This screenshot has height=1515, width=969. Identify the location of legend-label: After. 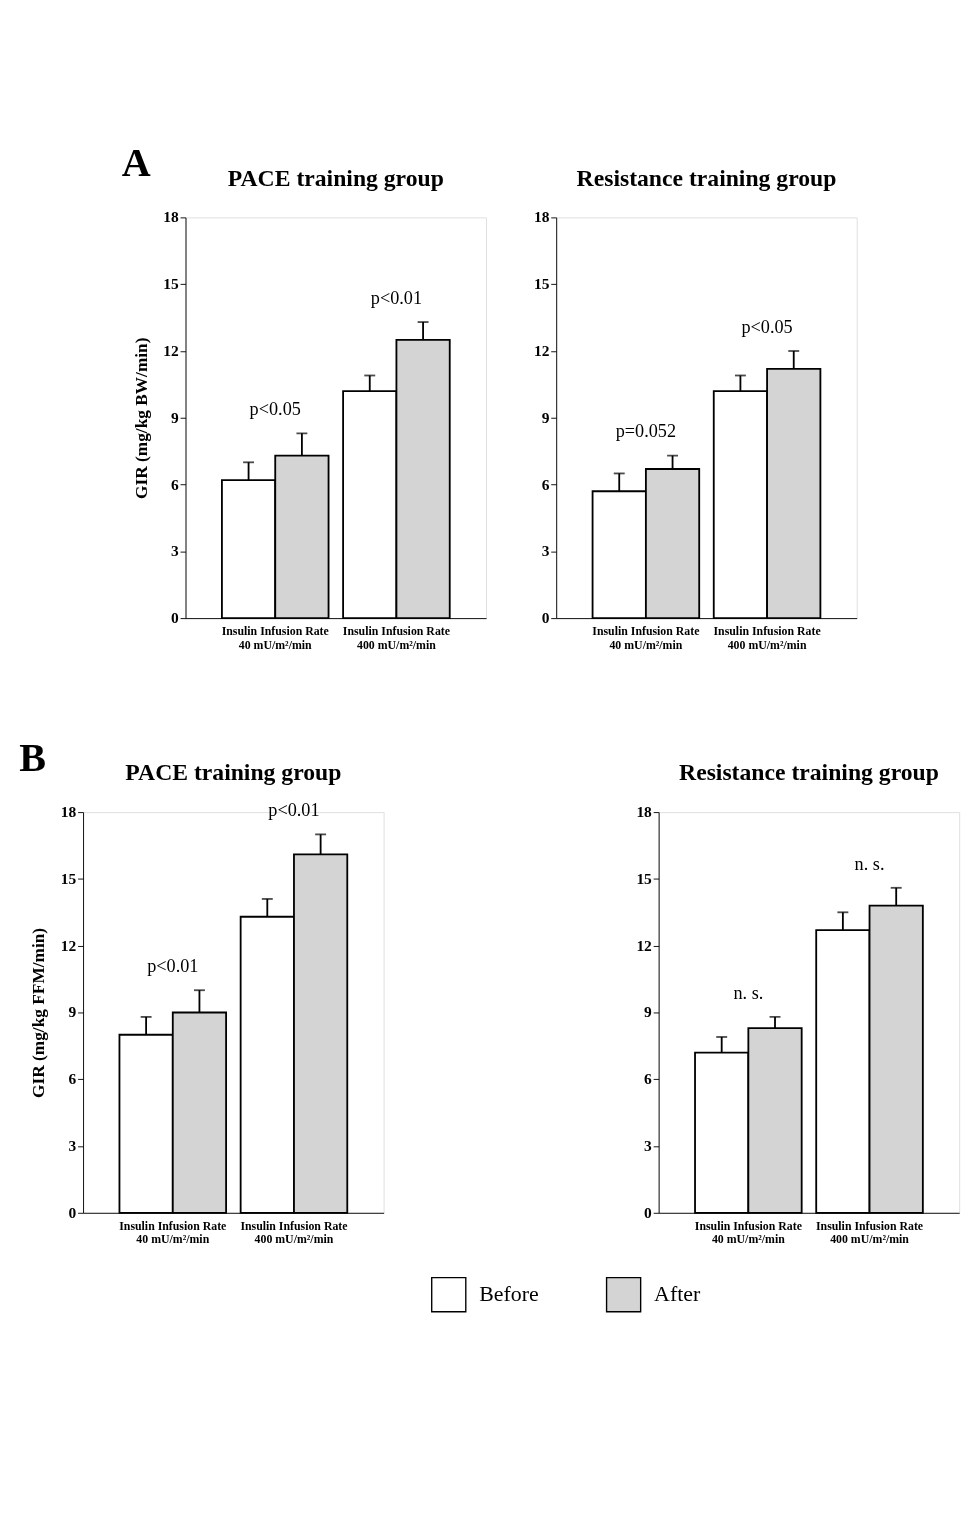
(677, 1294).